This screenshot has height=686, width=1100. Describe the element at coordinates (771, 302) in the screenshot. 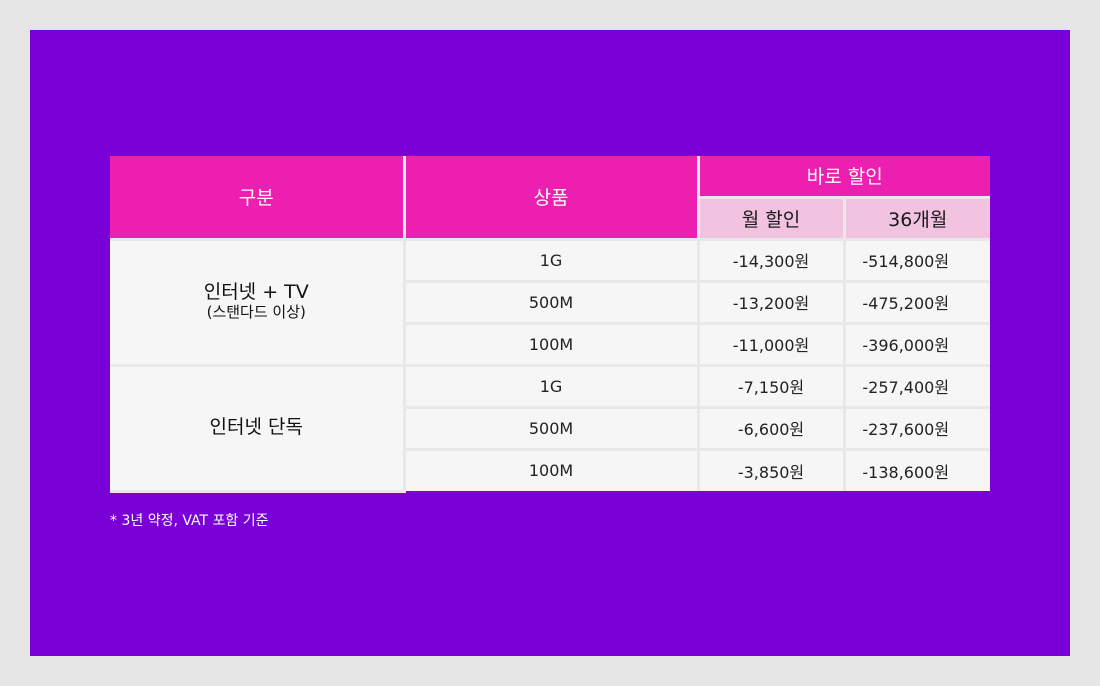

I see `monthly-discount-cell: -13,200원` at that location.